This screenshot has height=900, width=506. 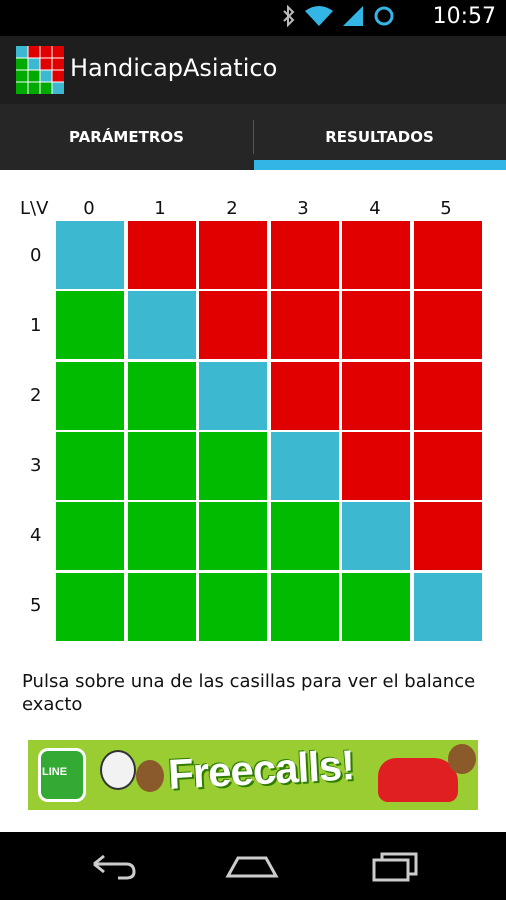 What do you see at coordinates (464, 16) in the screenshot?
I see `status-time: 10:57` at bounding box center [464, 16].